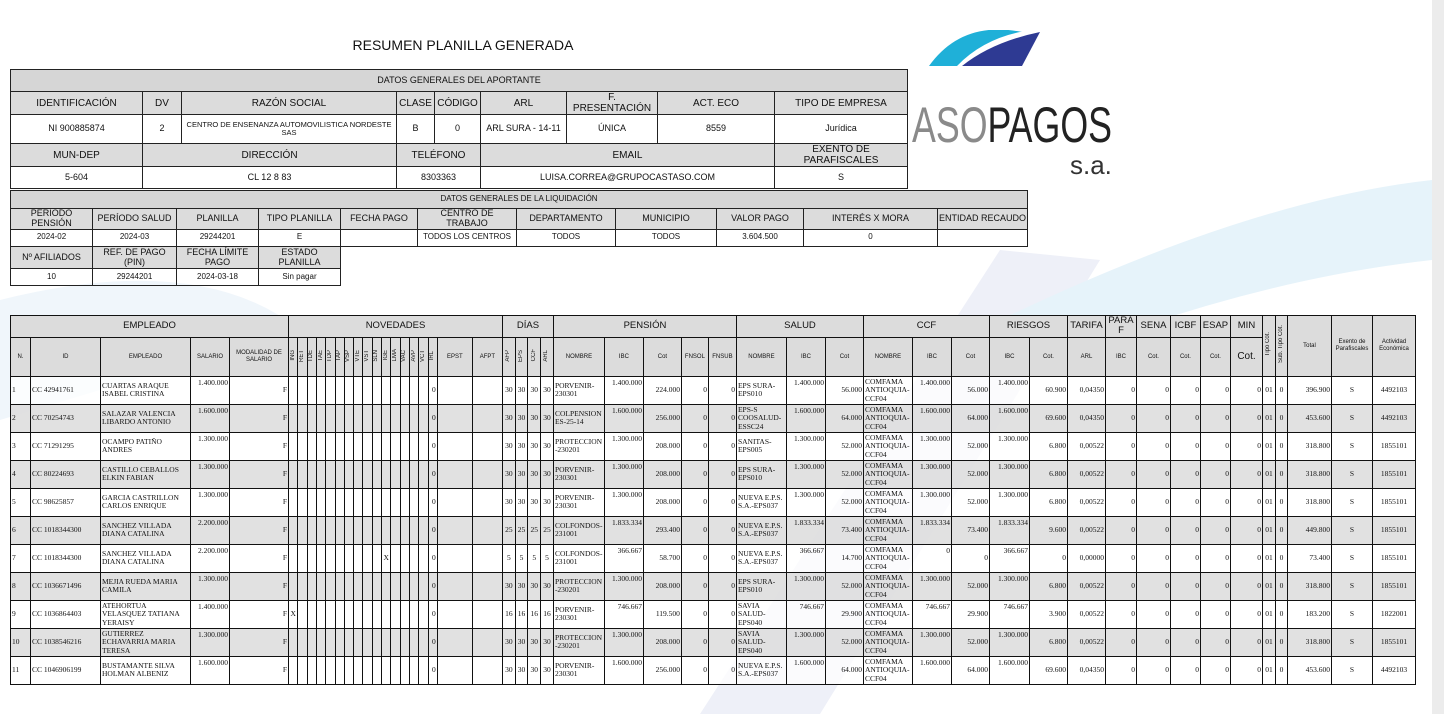 Image resolution: width=1444 pixels, height=714 pixels. Describe the element at coordinates (65, 558) in the screenshot. I see `cell-id: CC 1018344300` at that location.